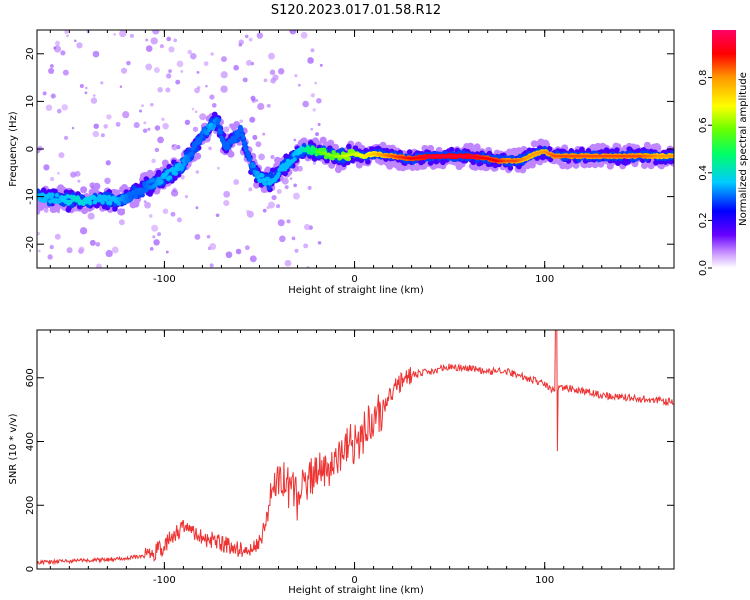  What do you see at coordinates (703, 268) in the screenshot?
I see `colorbar-tick-label: 0.0` at bounding box center [703, 268].